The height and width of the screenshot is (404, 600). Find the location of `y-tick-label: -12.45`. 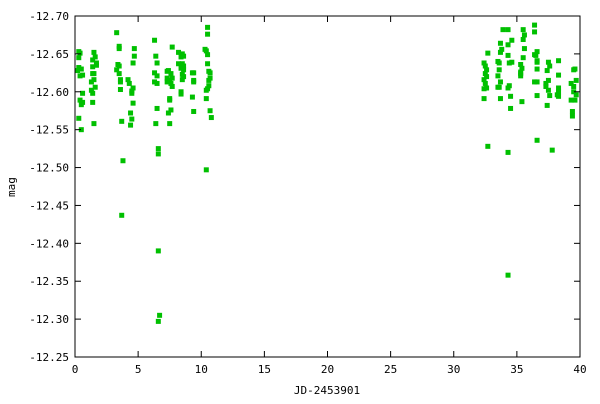

y-tick-label: -12.45 is located at coordinates (49, 205).